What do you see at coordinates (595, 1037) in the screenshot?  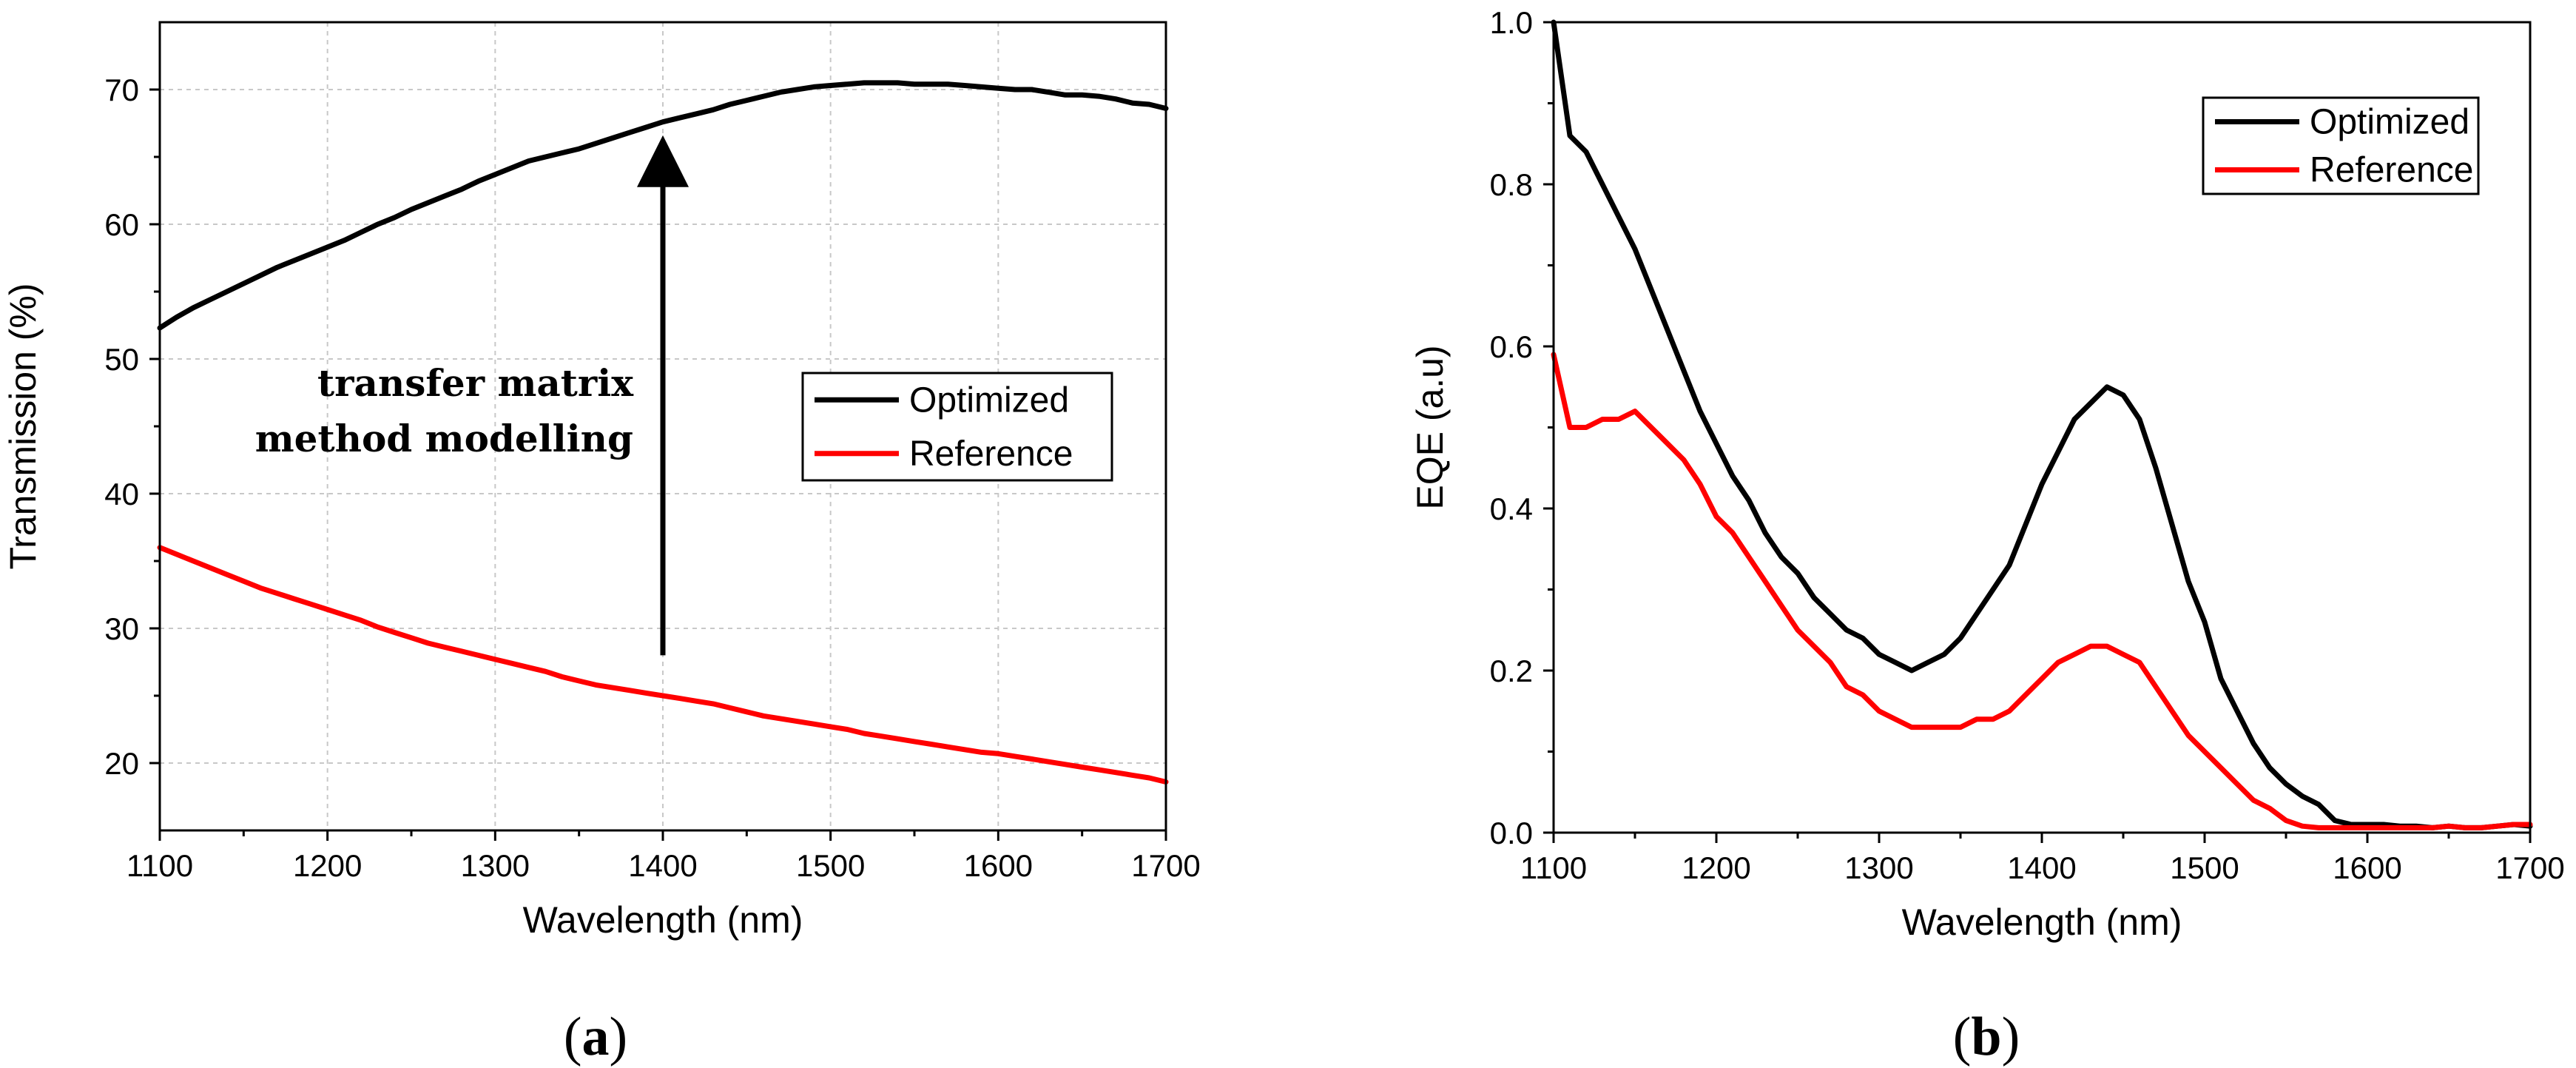 I see `panel-label-a: (a)` at bounding box center [595, 1037].